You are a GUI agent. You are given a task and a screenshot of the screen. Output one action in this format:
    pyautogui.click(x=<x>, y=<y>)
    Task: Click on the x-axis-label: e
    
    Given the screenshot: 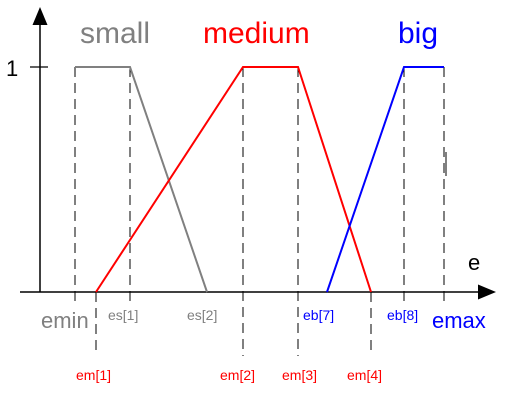 What is the action you would take?
    pyautogui.click(x=474, y=262)
    